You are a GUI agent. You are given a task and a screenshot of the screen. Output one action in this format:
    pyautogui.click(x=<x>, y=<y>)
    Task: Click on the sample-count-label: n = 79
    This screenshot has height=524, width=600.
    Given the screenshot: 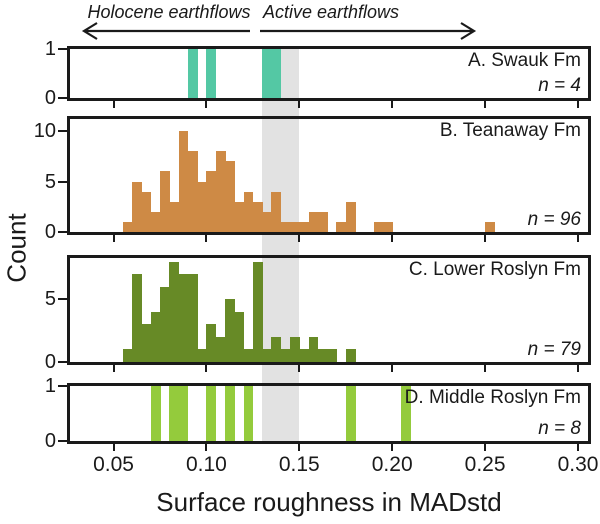 What is the action you would take?
    pyautogui.click(x=554, y=349)
    